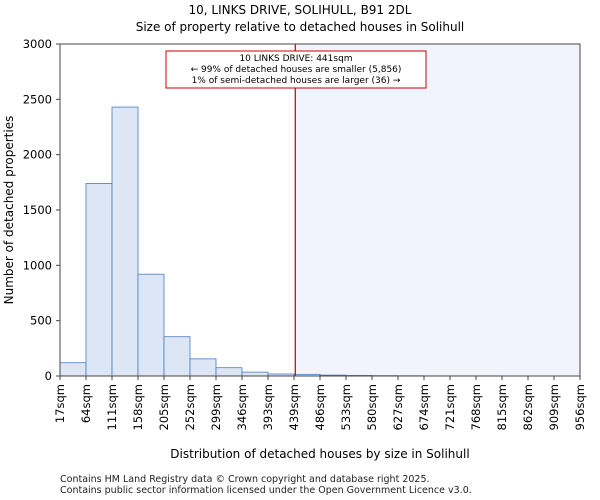  I want to click on bar-158sqm, so click(151, 325).